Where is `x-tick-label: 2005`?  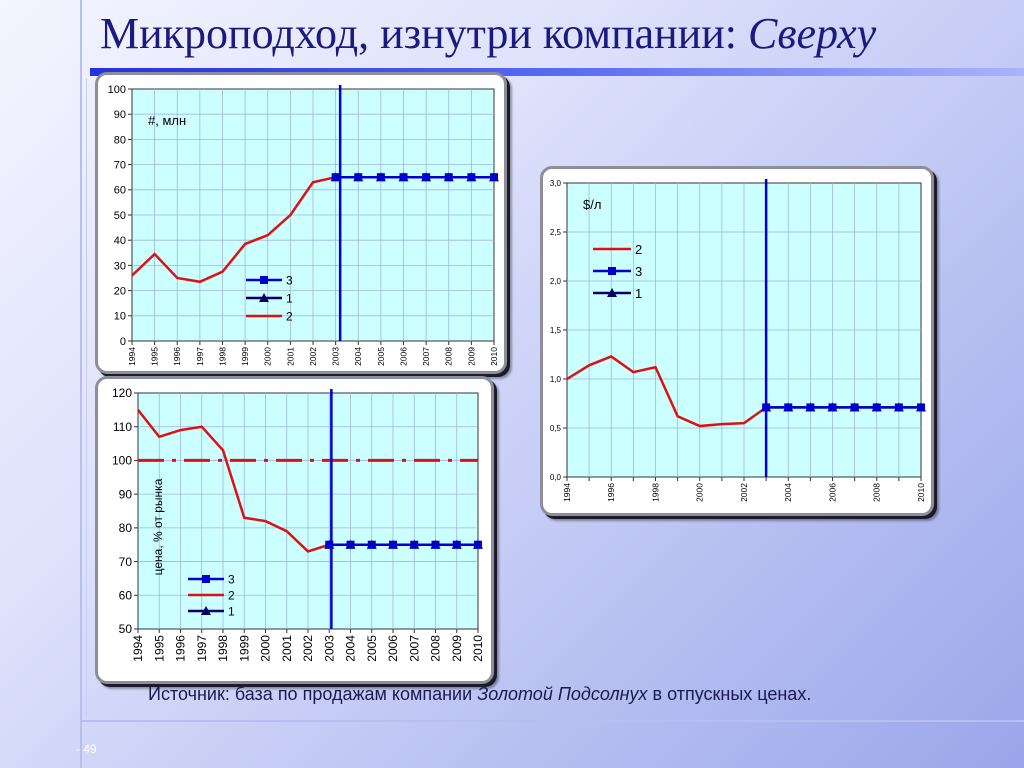 x-tick-label: 2005 is located at coordinates (381, 356).